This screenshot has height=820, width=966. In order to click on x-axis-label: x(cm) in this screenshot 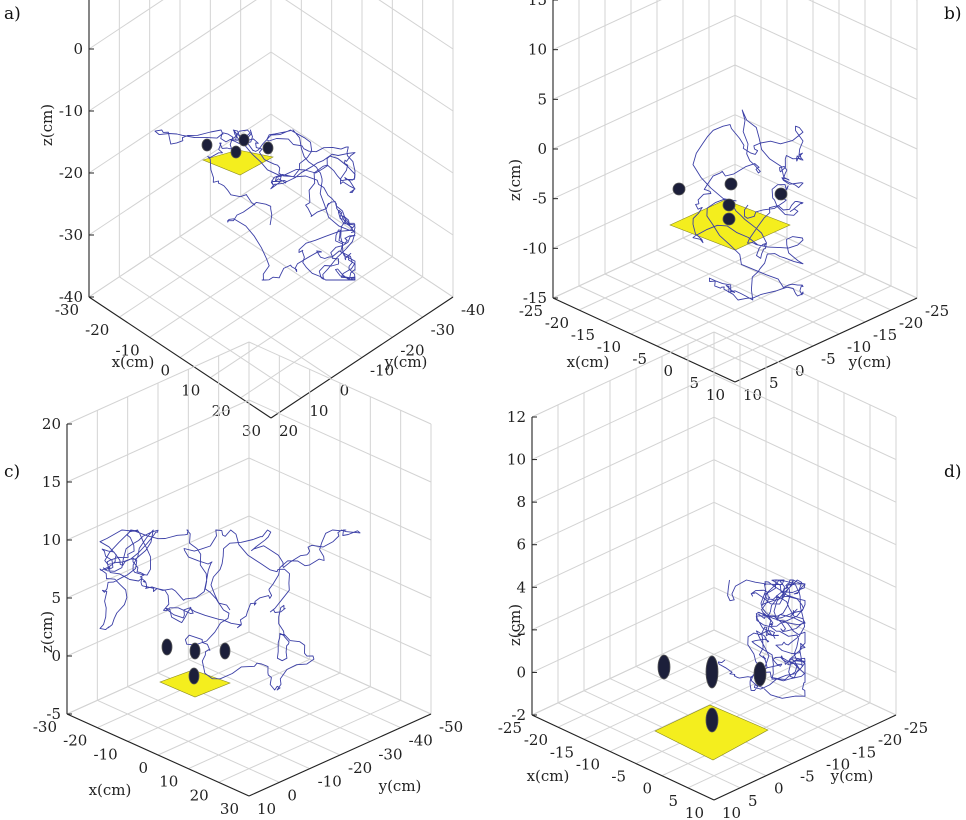, I will do `click(133, 362)`.